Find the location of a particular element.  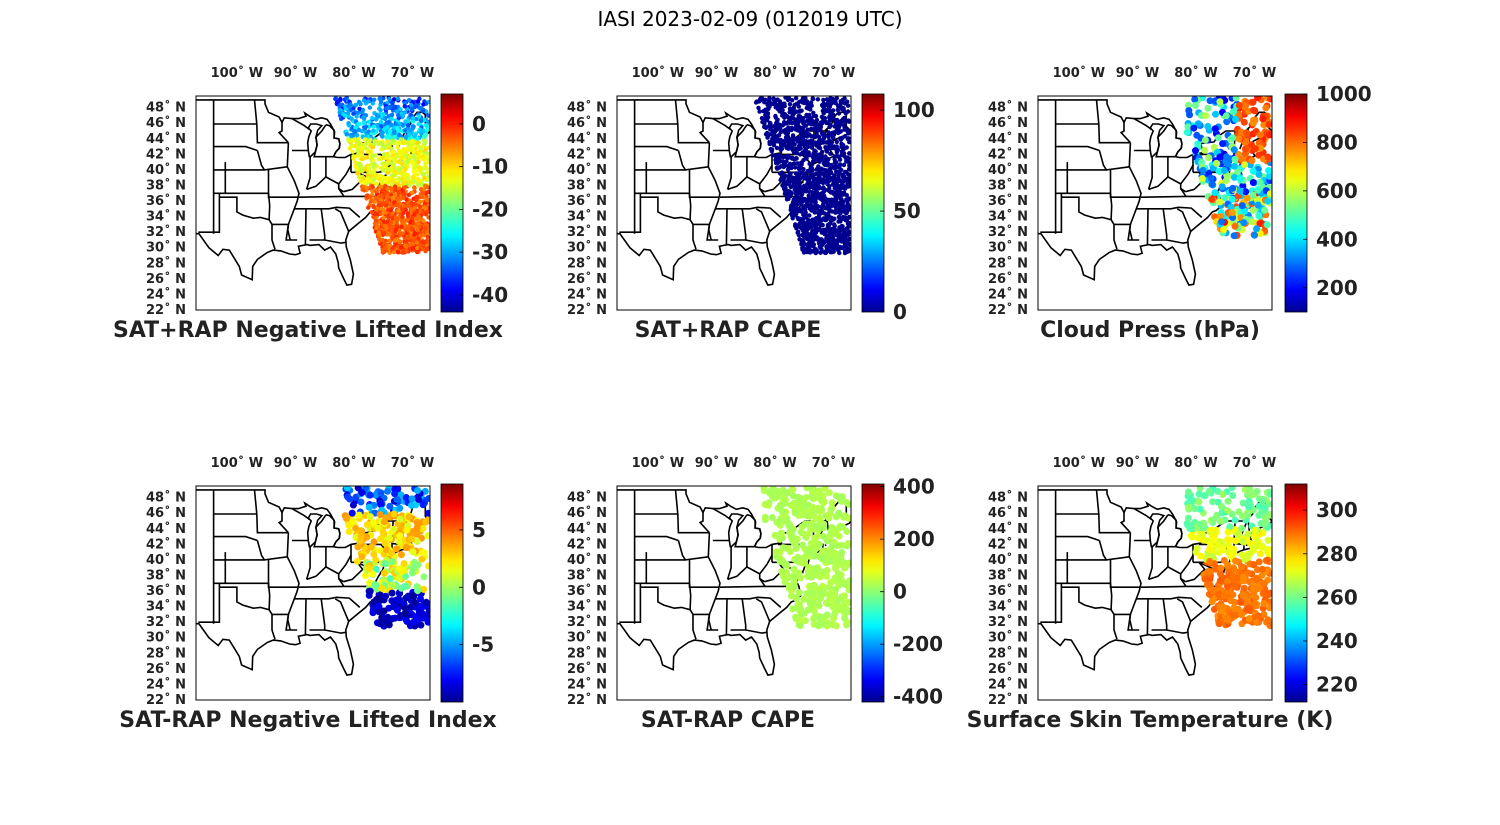

lat-tick-label: 34˚ N is located at coordinates (166, 217).